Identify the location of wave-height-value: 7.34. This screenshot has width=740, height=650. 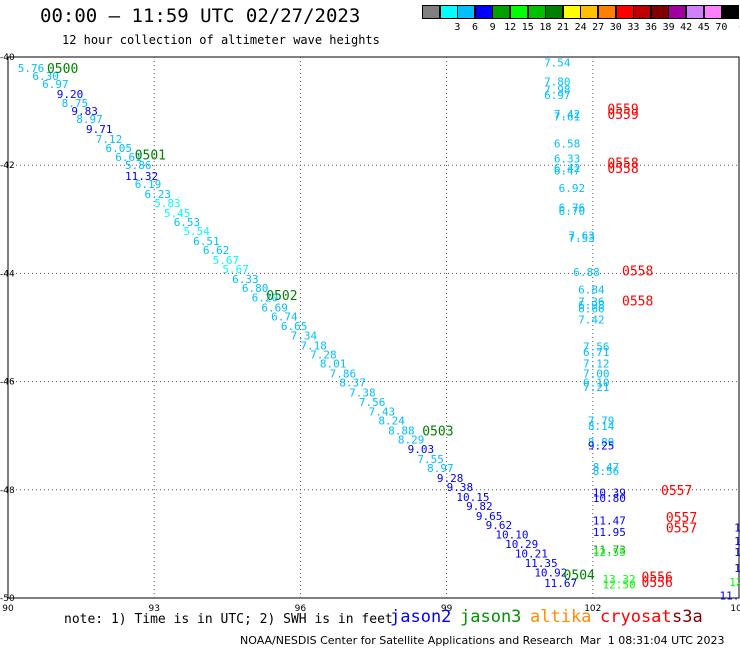
(304, 336).